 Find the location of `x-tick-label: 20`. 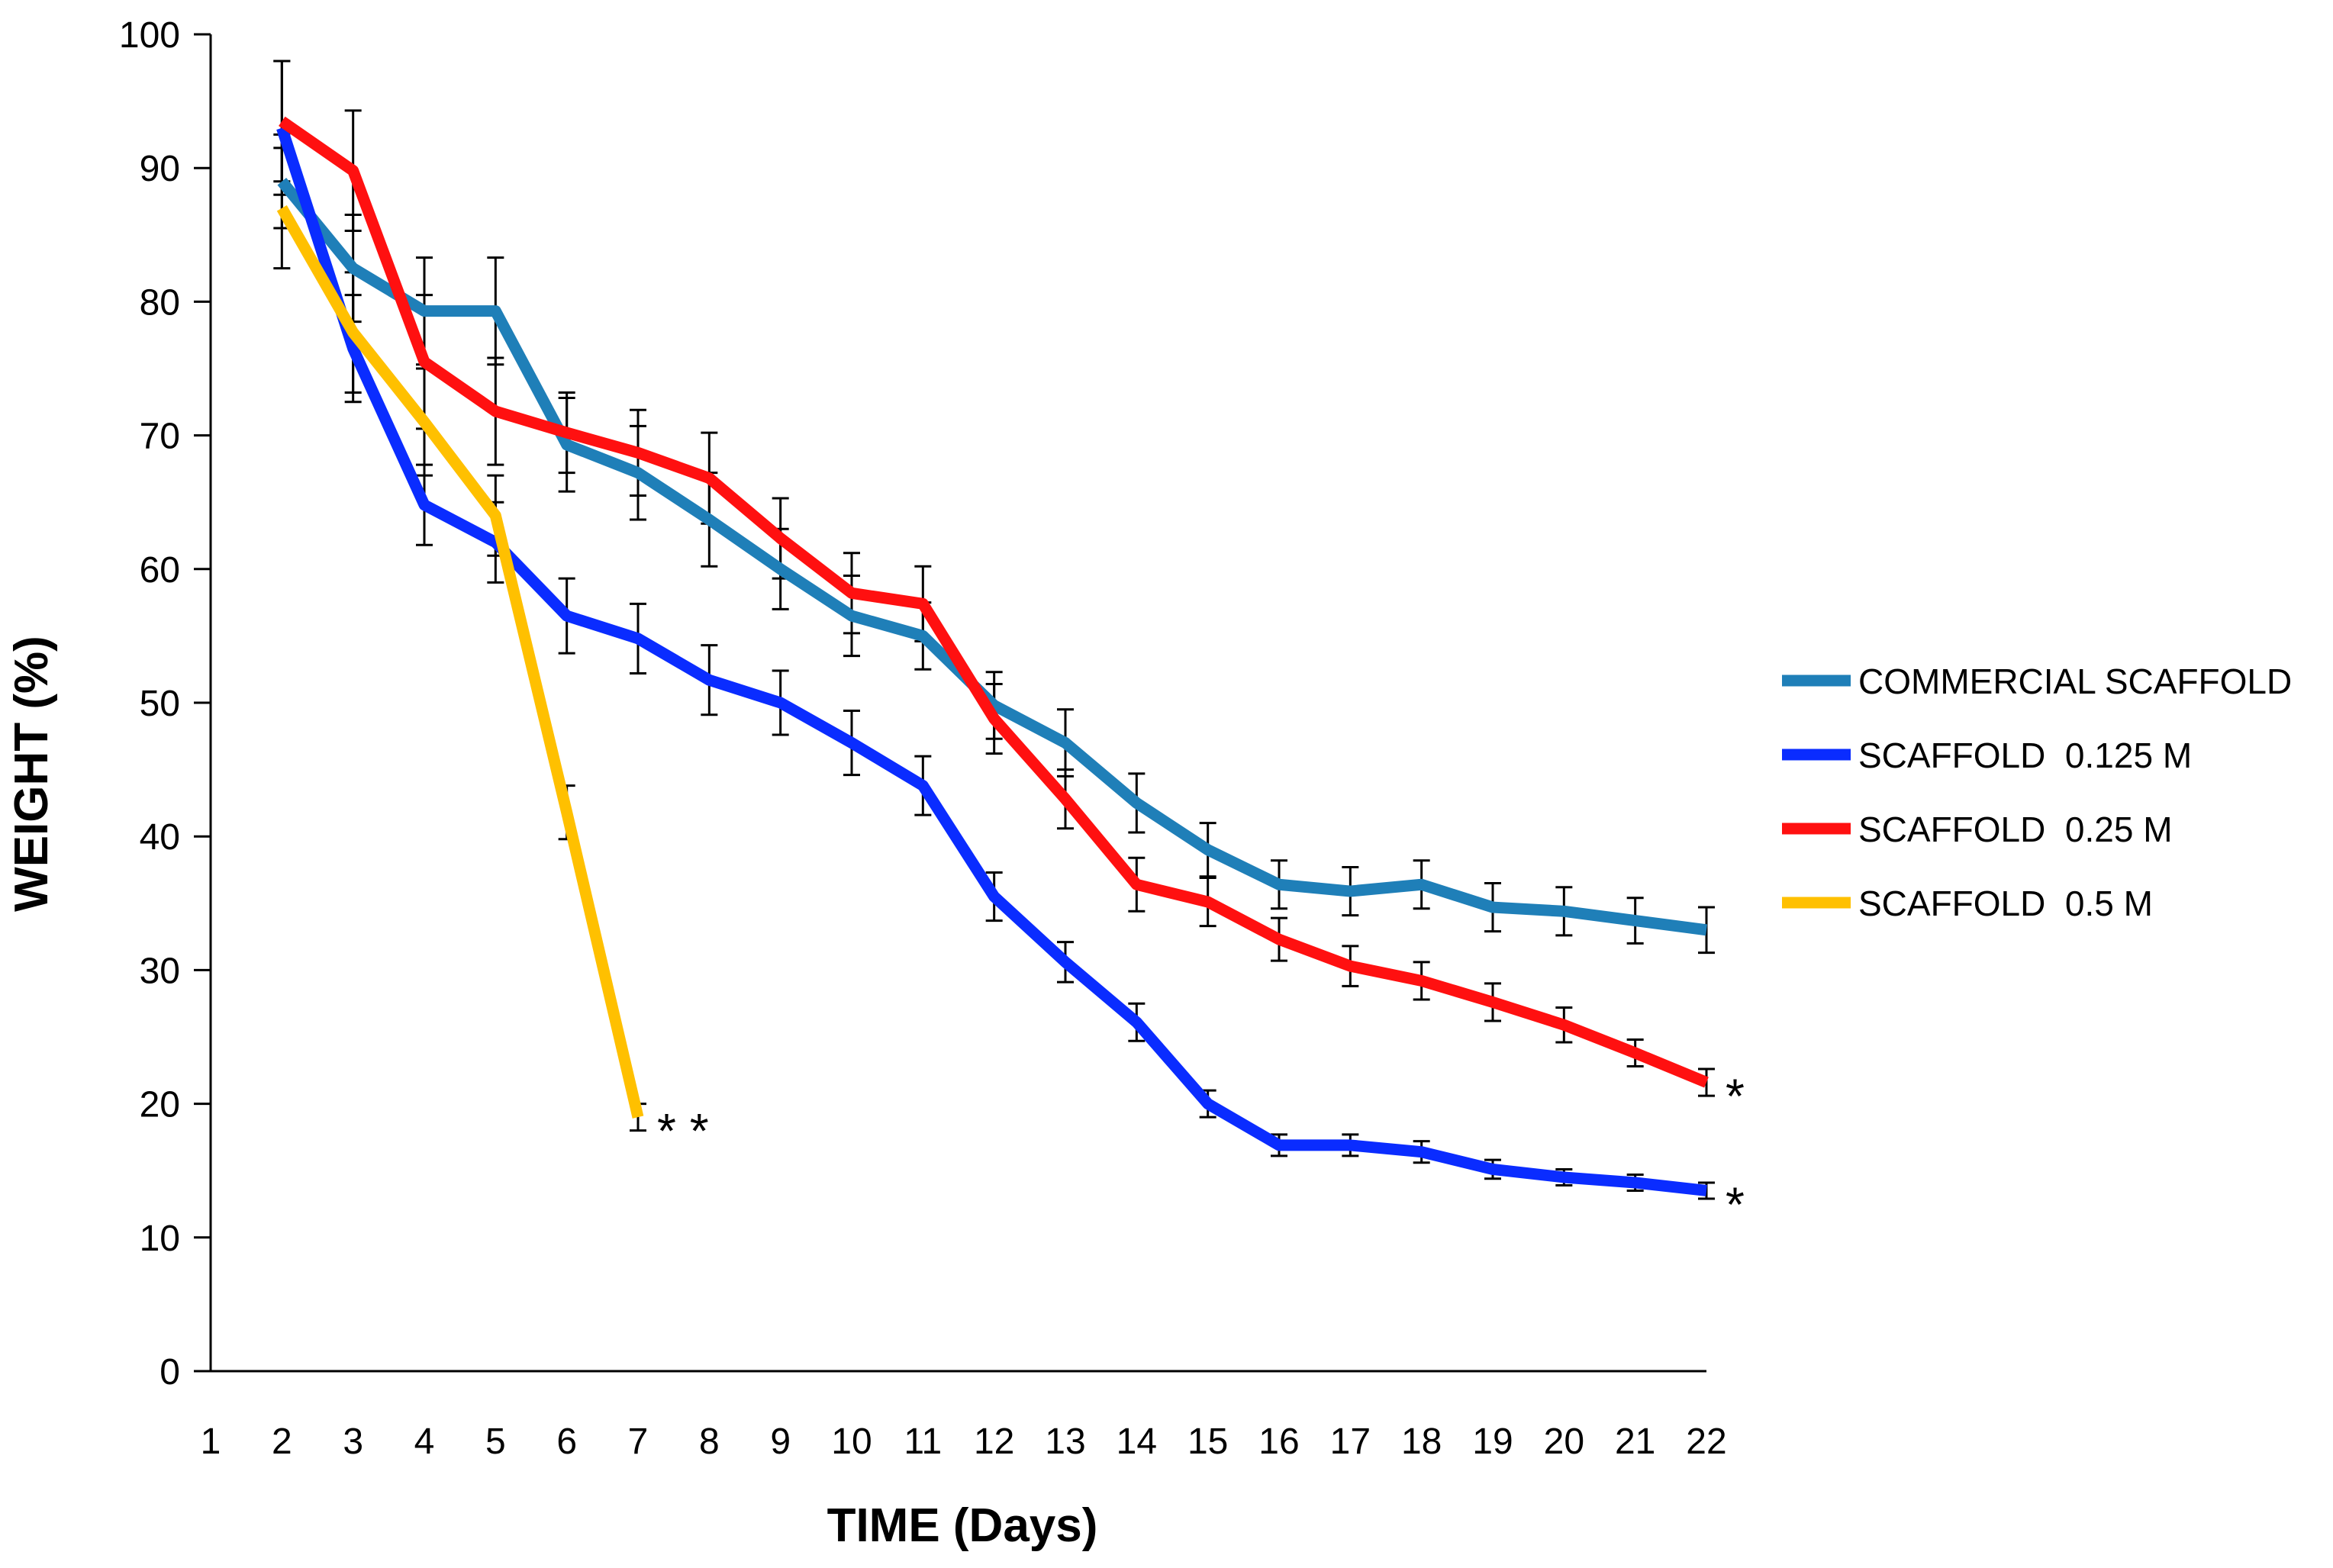

x-tick-label: 20 is located at coordinates (1564, 1442).